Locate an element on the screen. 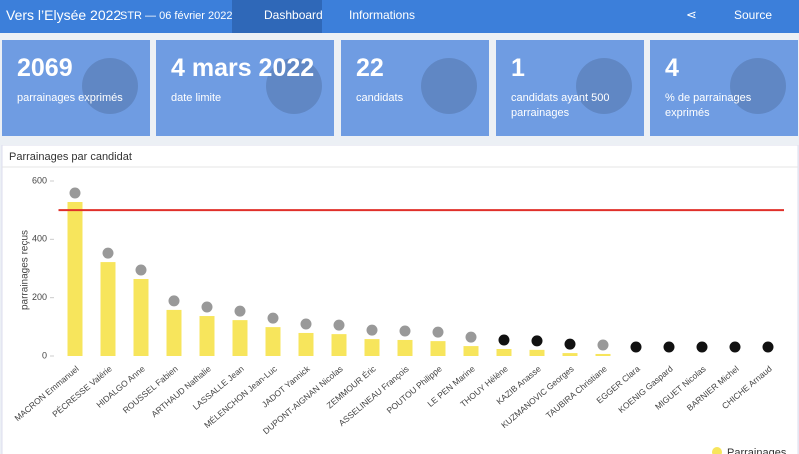 The width and height of the screenshot is (799, 454). chart-title: Parrainages par candidat is located at coordinates (70, 157).